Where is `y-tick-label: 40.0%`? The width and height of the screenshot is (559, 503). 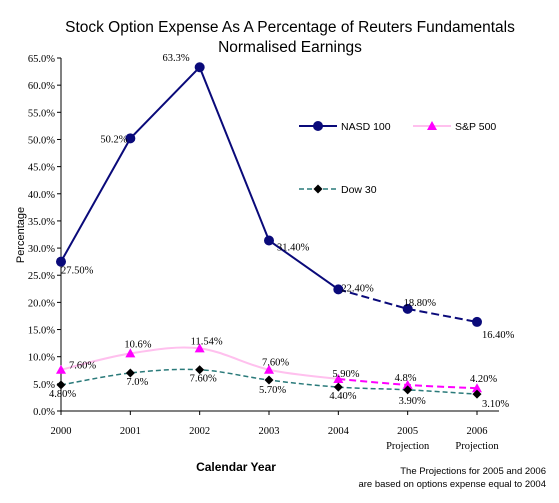 y-tick-label: 40.0% is located at coordinates (41, 195).